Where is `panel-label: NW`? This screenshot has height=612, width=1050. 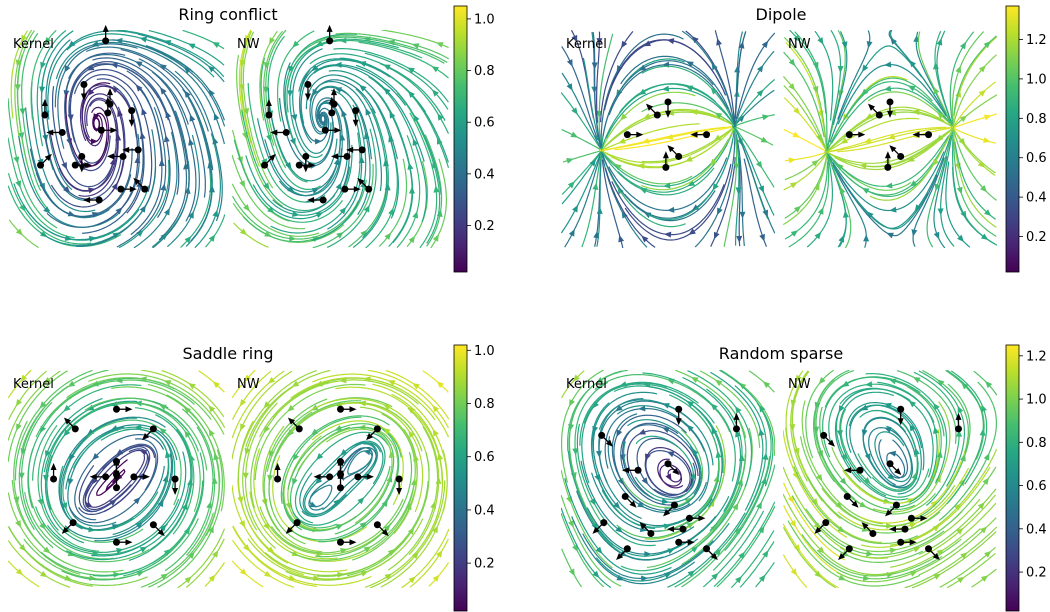
panel-label: NW is located at coordinates (799, 384).